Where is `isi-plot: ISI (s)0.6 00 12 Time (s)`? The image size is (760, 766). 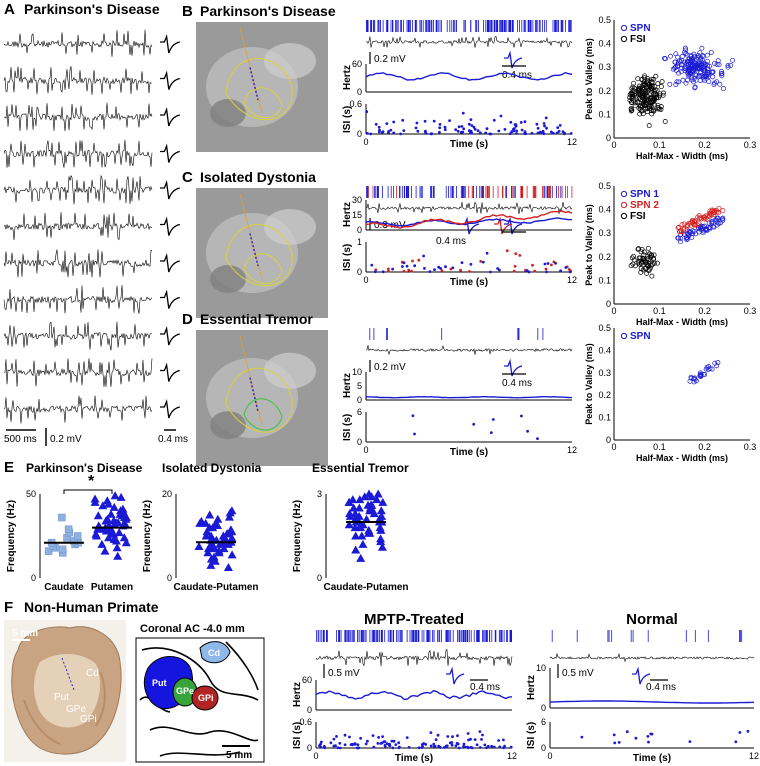 isi-plot: ISI (s)0.6 00 12 Time (s) is located at coordinates (459, 124).